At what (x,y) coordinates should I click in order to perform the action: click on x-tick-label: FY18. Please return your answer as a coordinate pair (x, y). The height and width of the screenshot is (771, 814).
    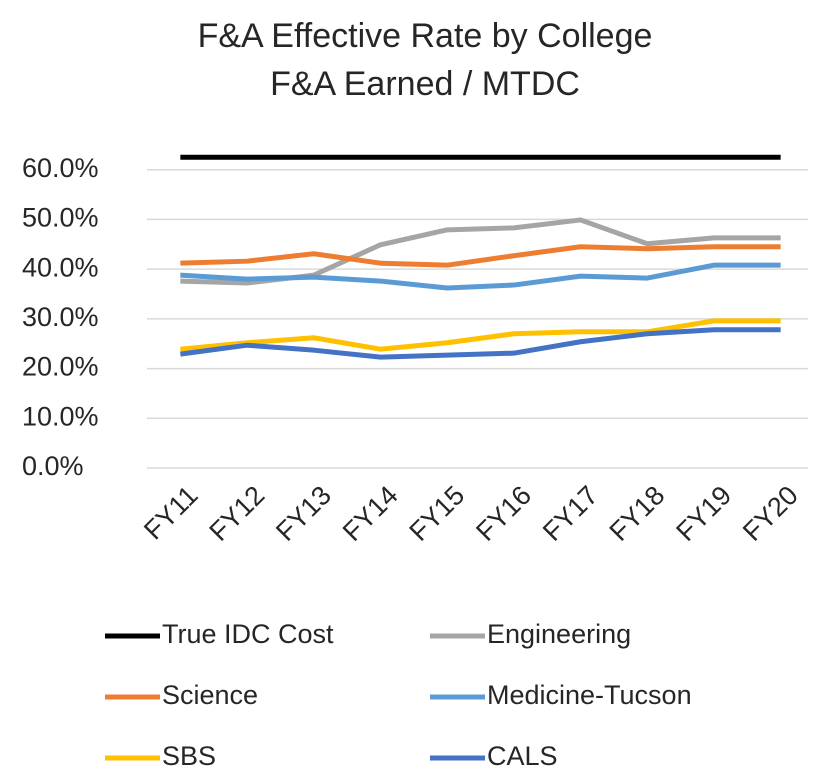
    Looking at the image, I should click on (637, 513).